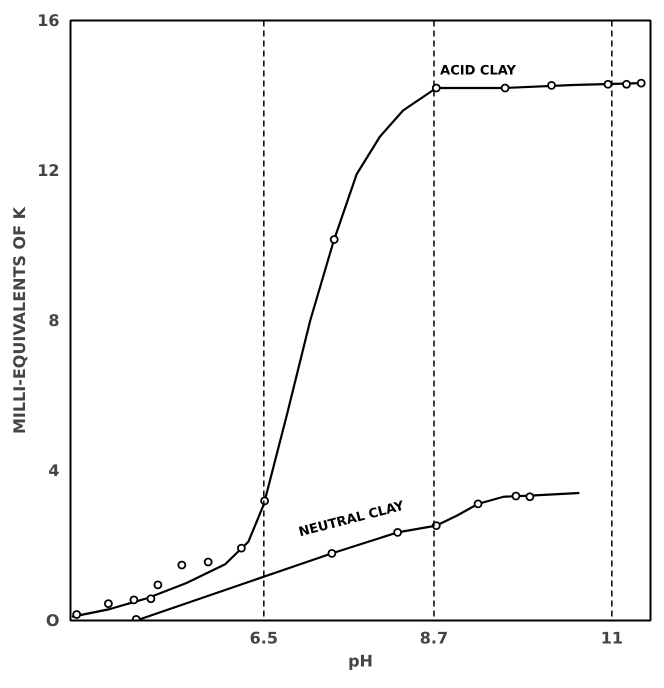 This screenshot has height=688, width=664. What do you see at coordinates (20, 320) in the screenshot?
I see `y-axis-title: MILLI-EQUIVALENTS OF K` at bounding box center [20, 320].